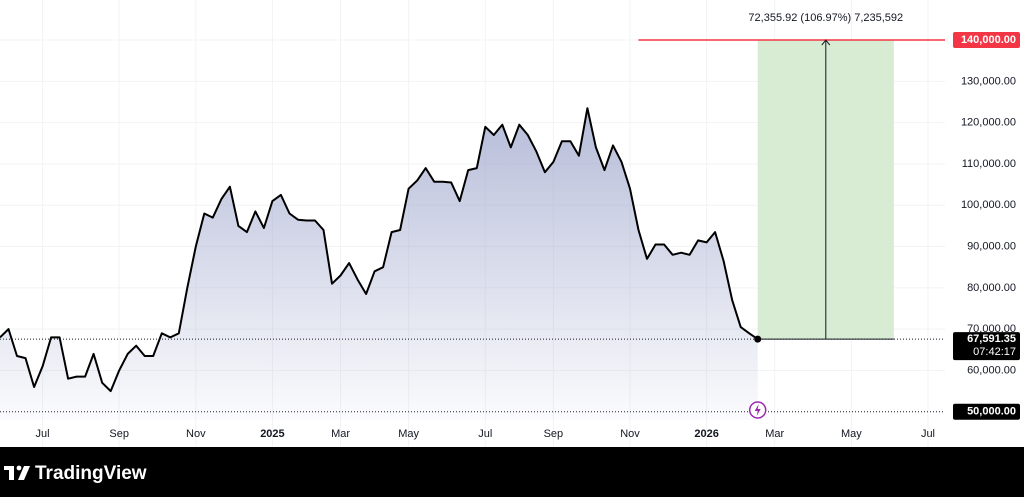 The image size is (1024, 497). Describe the element at coordinates (757, 410) in the screenshot. I see `event-bolt` at that location.